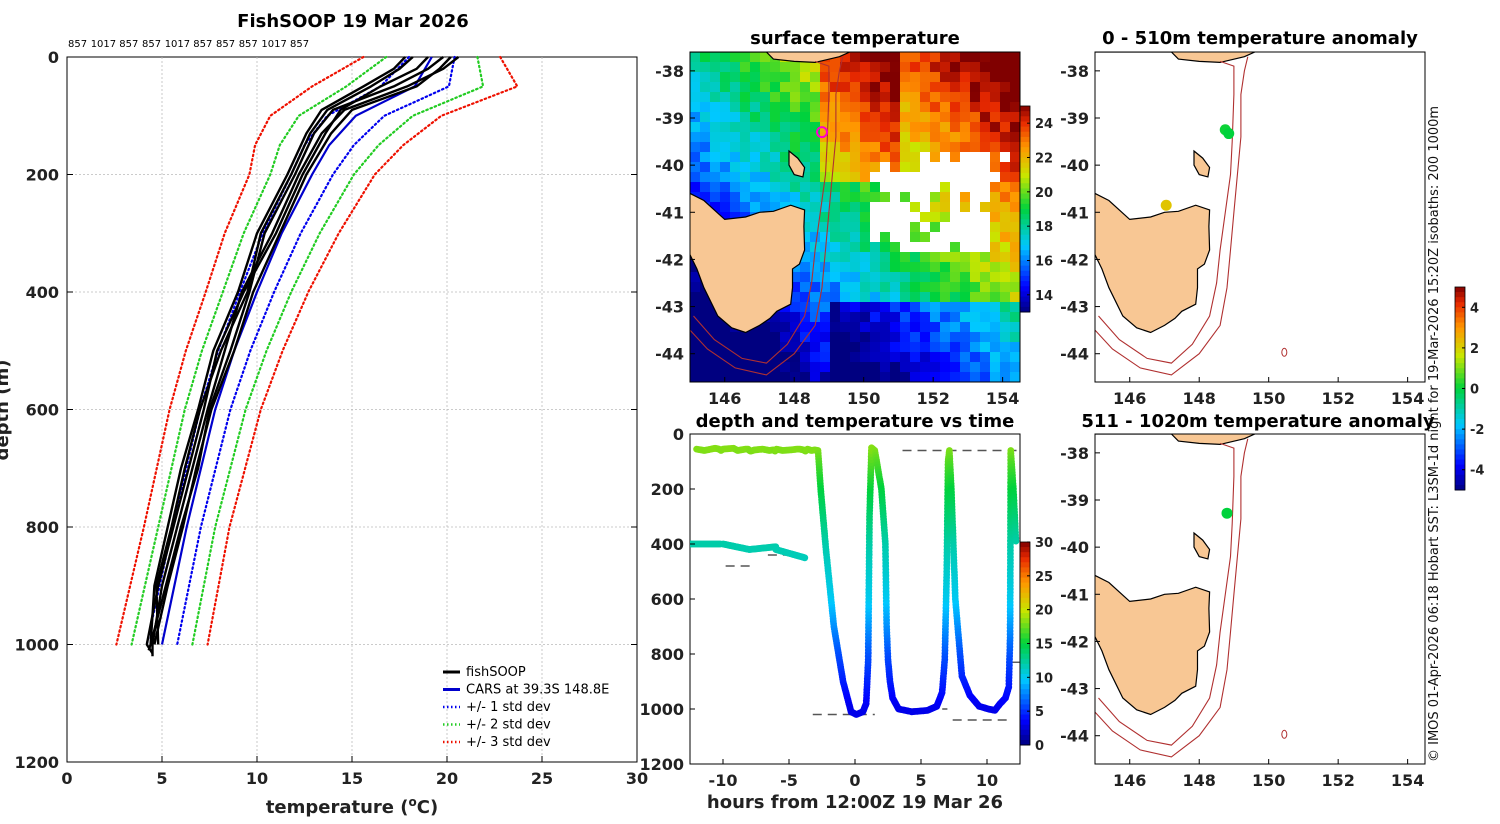  Describe the element at coordinates (53, 57) in the screenshot. I see `tick-label-y: 0` at that location.